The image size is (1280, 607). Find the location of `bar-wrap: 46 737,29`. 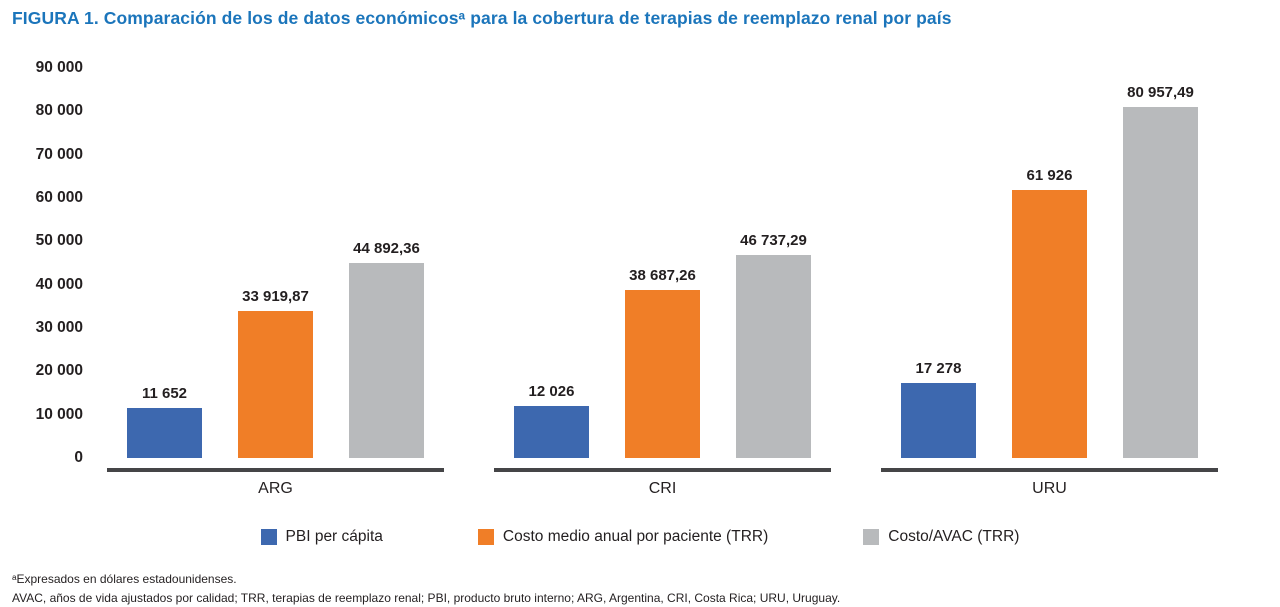

bar-wrap: 46 737,29 is located at coordinates (773, 263).